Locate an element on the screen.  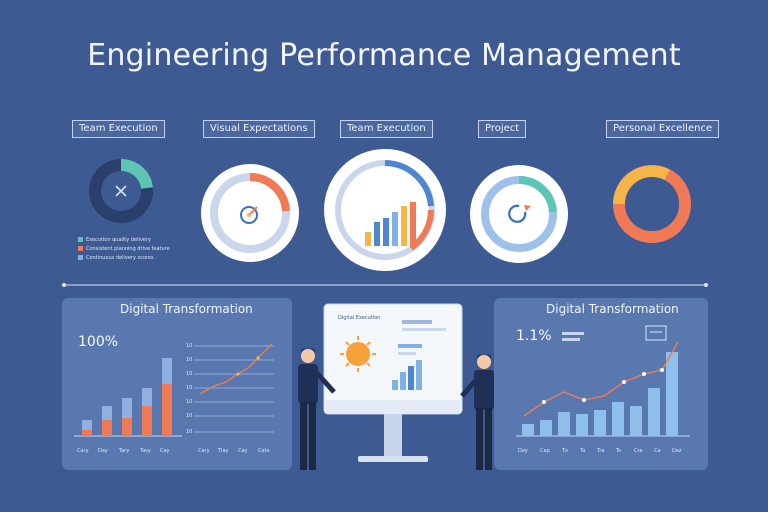
x-tick-label: Tasy is located at coordinates (145, 451).